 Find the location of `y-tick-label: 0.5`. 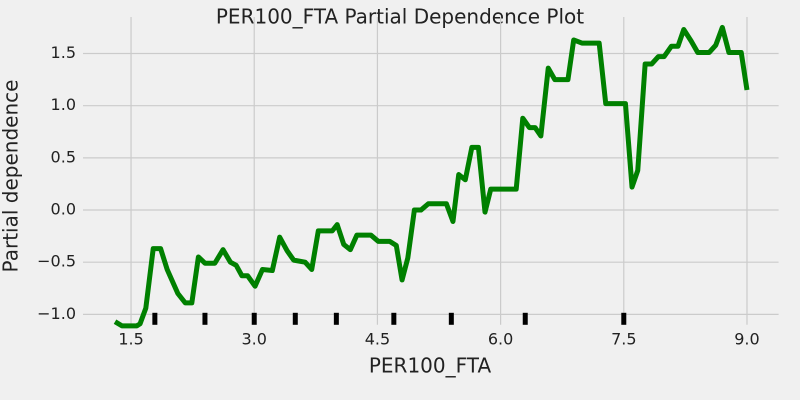

y-tick-label: 0.5 is located at coordinates (63, 156).